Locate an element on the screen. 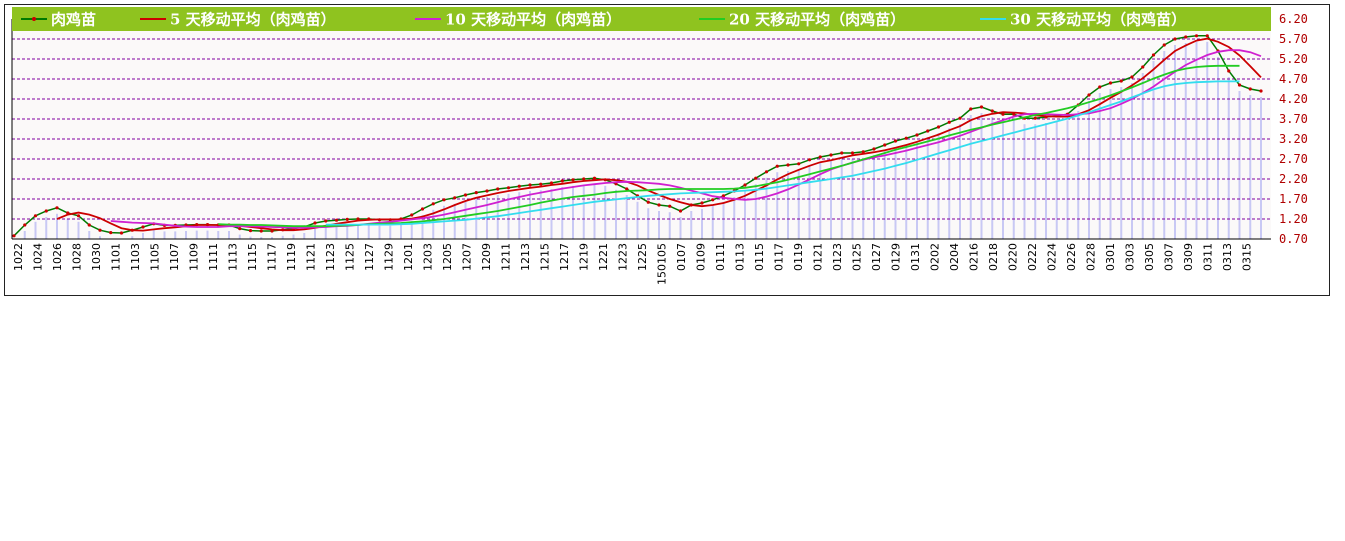  x-tick-label: 1223 is located at coordinates (622, 257).